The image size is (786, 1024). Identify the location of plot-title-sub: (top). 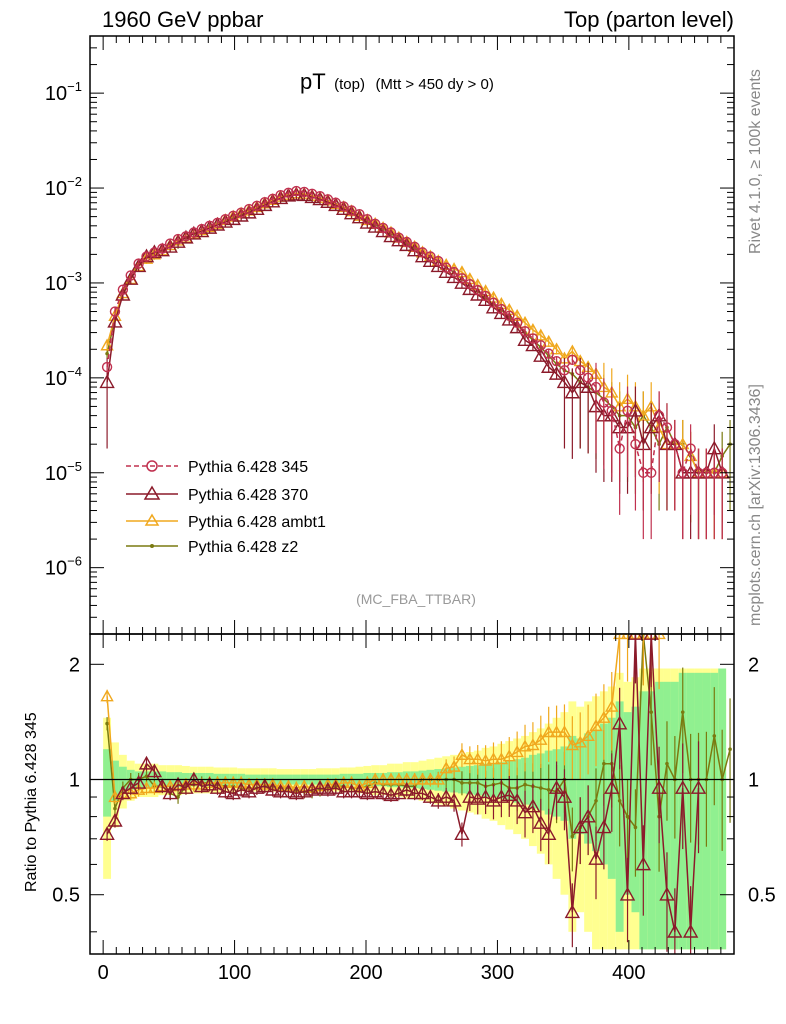
(349, 84).